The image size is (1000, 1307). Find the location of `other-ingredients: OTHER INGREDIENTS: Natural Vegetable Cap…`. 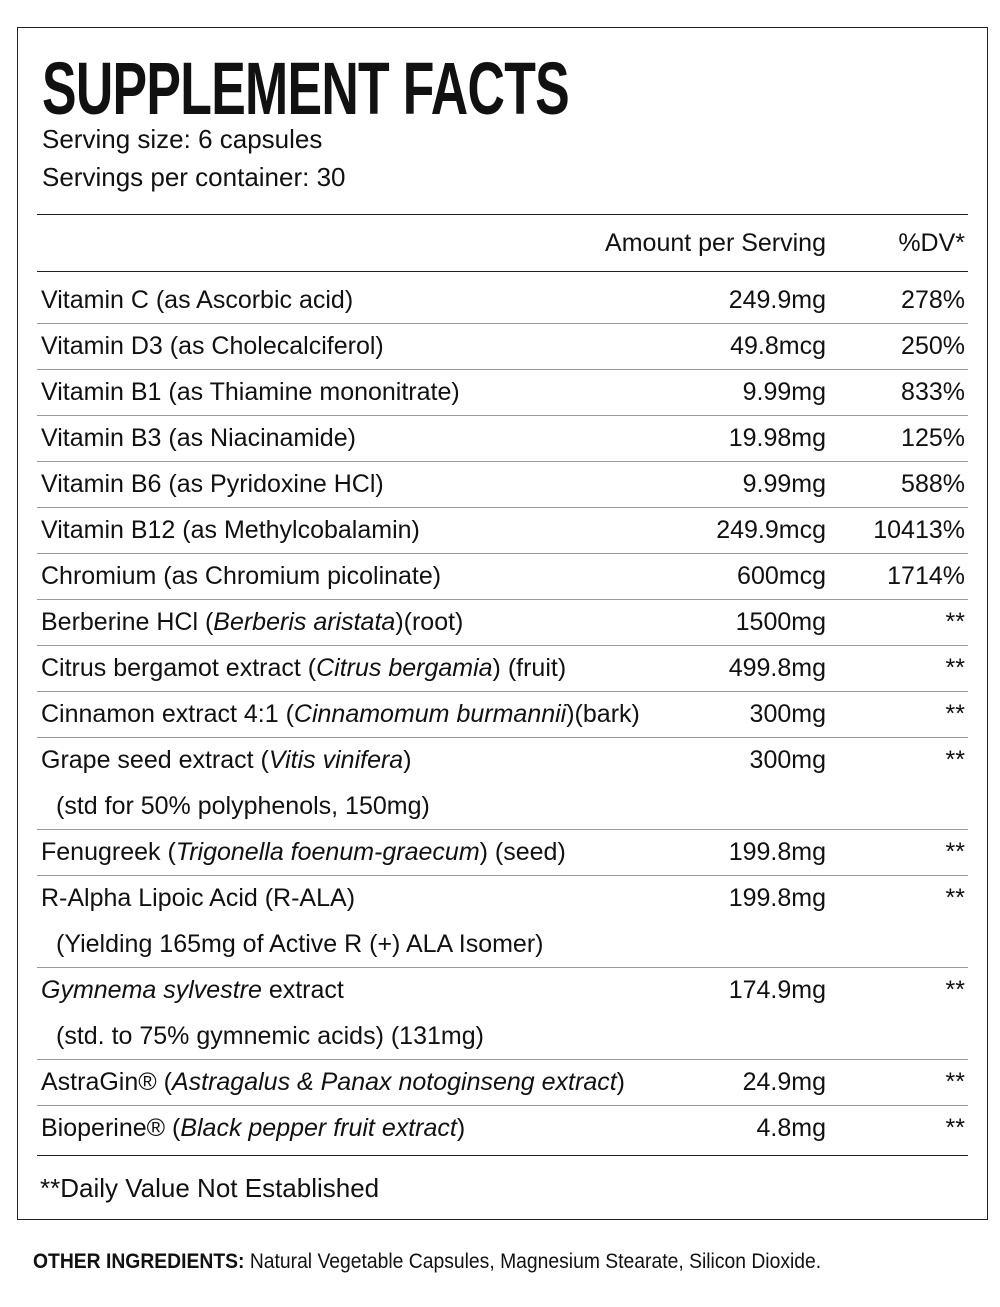

other-ingredients: OTHER INGREDIENTS: Natural Vegetable Cap… is located at coordinates (427, 1262).